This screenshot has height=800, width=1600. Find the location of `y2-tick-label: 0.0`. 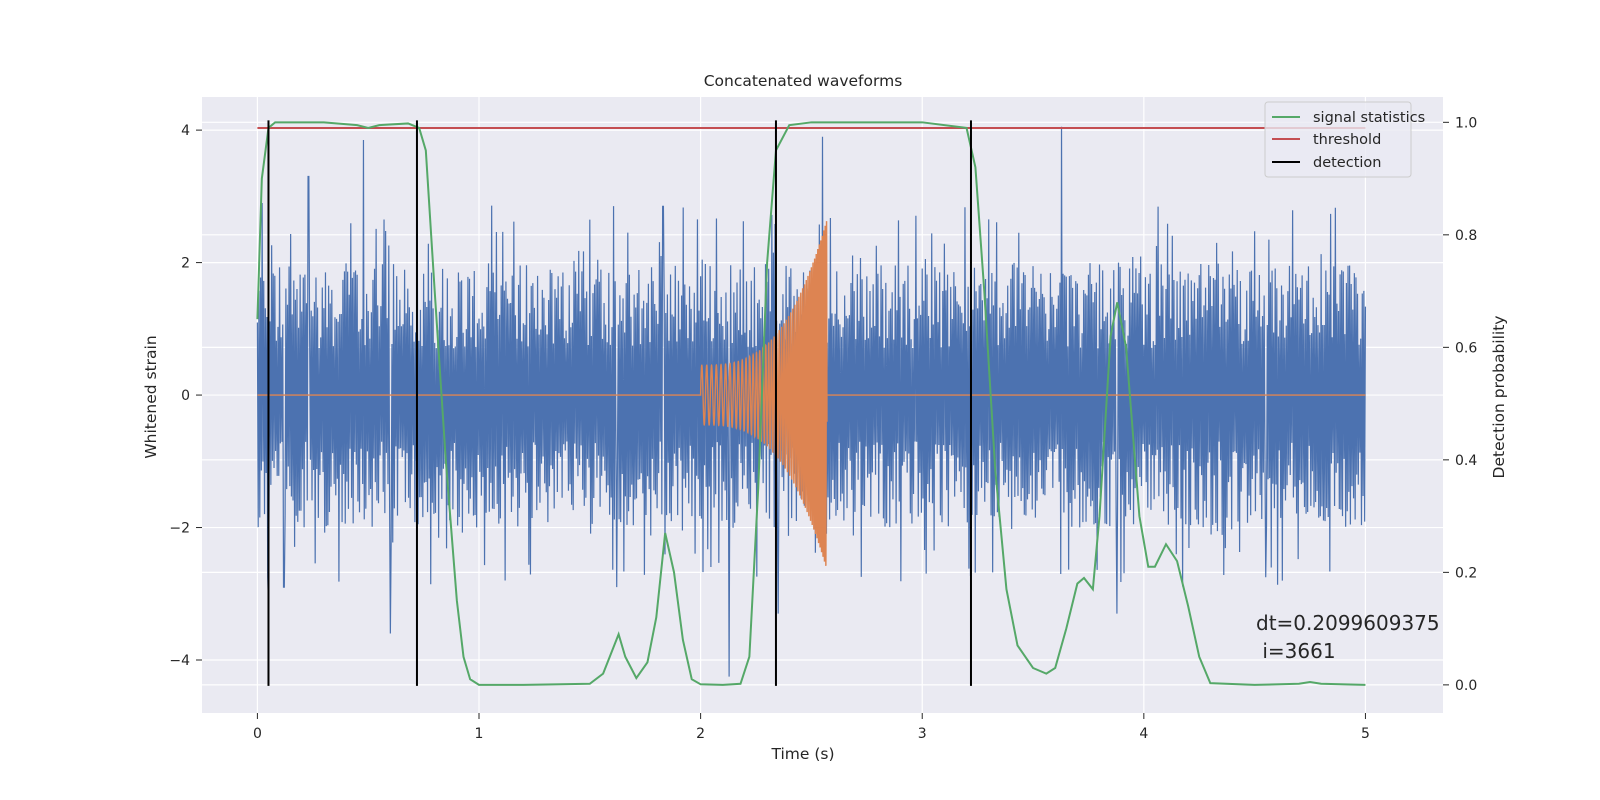

y2-tick-label: 0.0 is located at coordinates (1466, 686).